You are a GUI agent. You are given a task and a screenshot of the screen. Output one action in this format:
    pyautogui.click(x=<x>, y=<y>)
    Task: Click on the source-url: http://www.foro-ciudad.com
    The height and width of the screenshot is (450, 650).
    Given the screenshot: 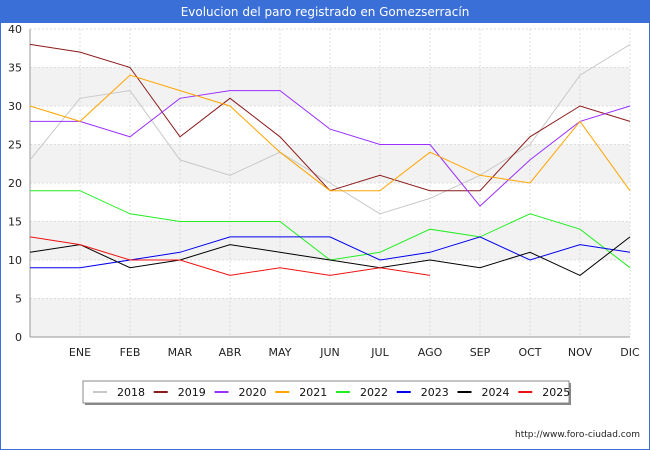 What is the action you would take?
    pyautogui.click(x=577, y=435)
    